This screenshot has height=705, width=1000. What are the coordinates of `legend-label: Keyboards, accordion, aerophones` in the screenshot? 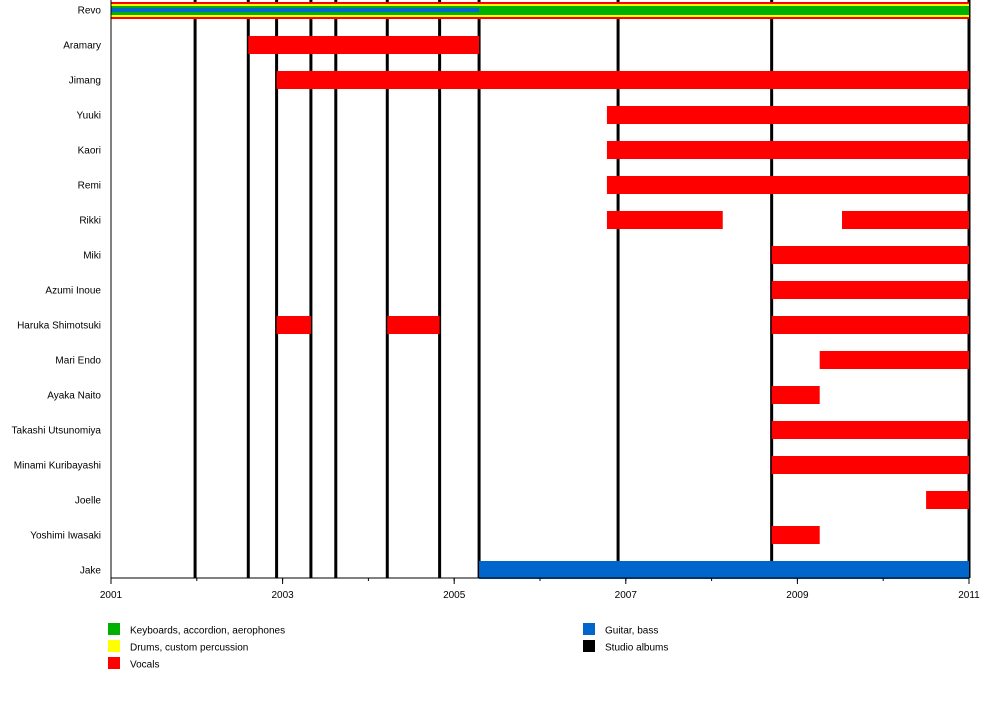 It's located at (207, 631).